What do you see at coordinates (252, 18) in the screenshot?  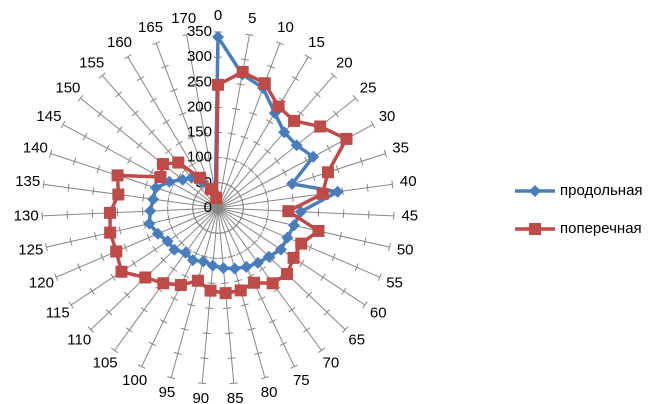 I see `category-label: 5` at bounding box center [252, 18].